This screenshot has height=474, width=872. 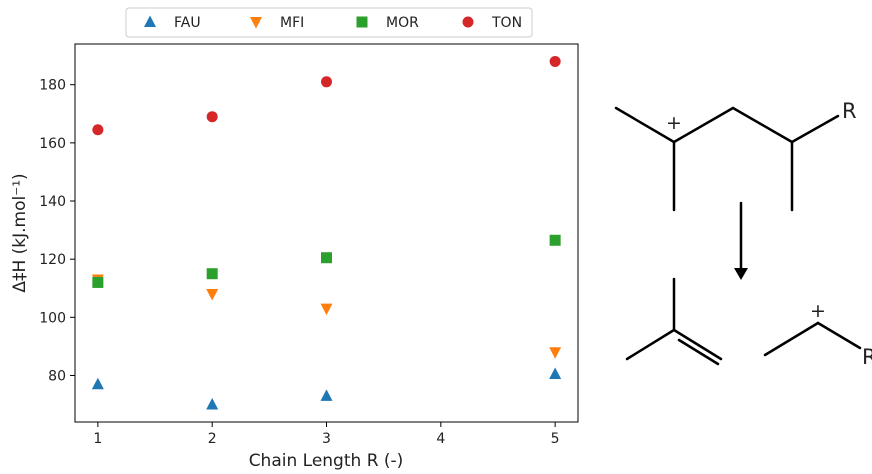 What do you see at coordinates (741, 274) in the screenshot?
I see `reaction-arrow-head` at bounding box center [741, 274].